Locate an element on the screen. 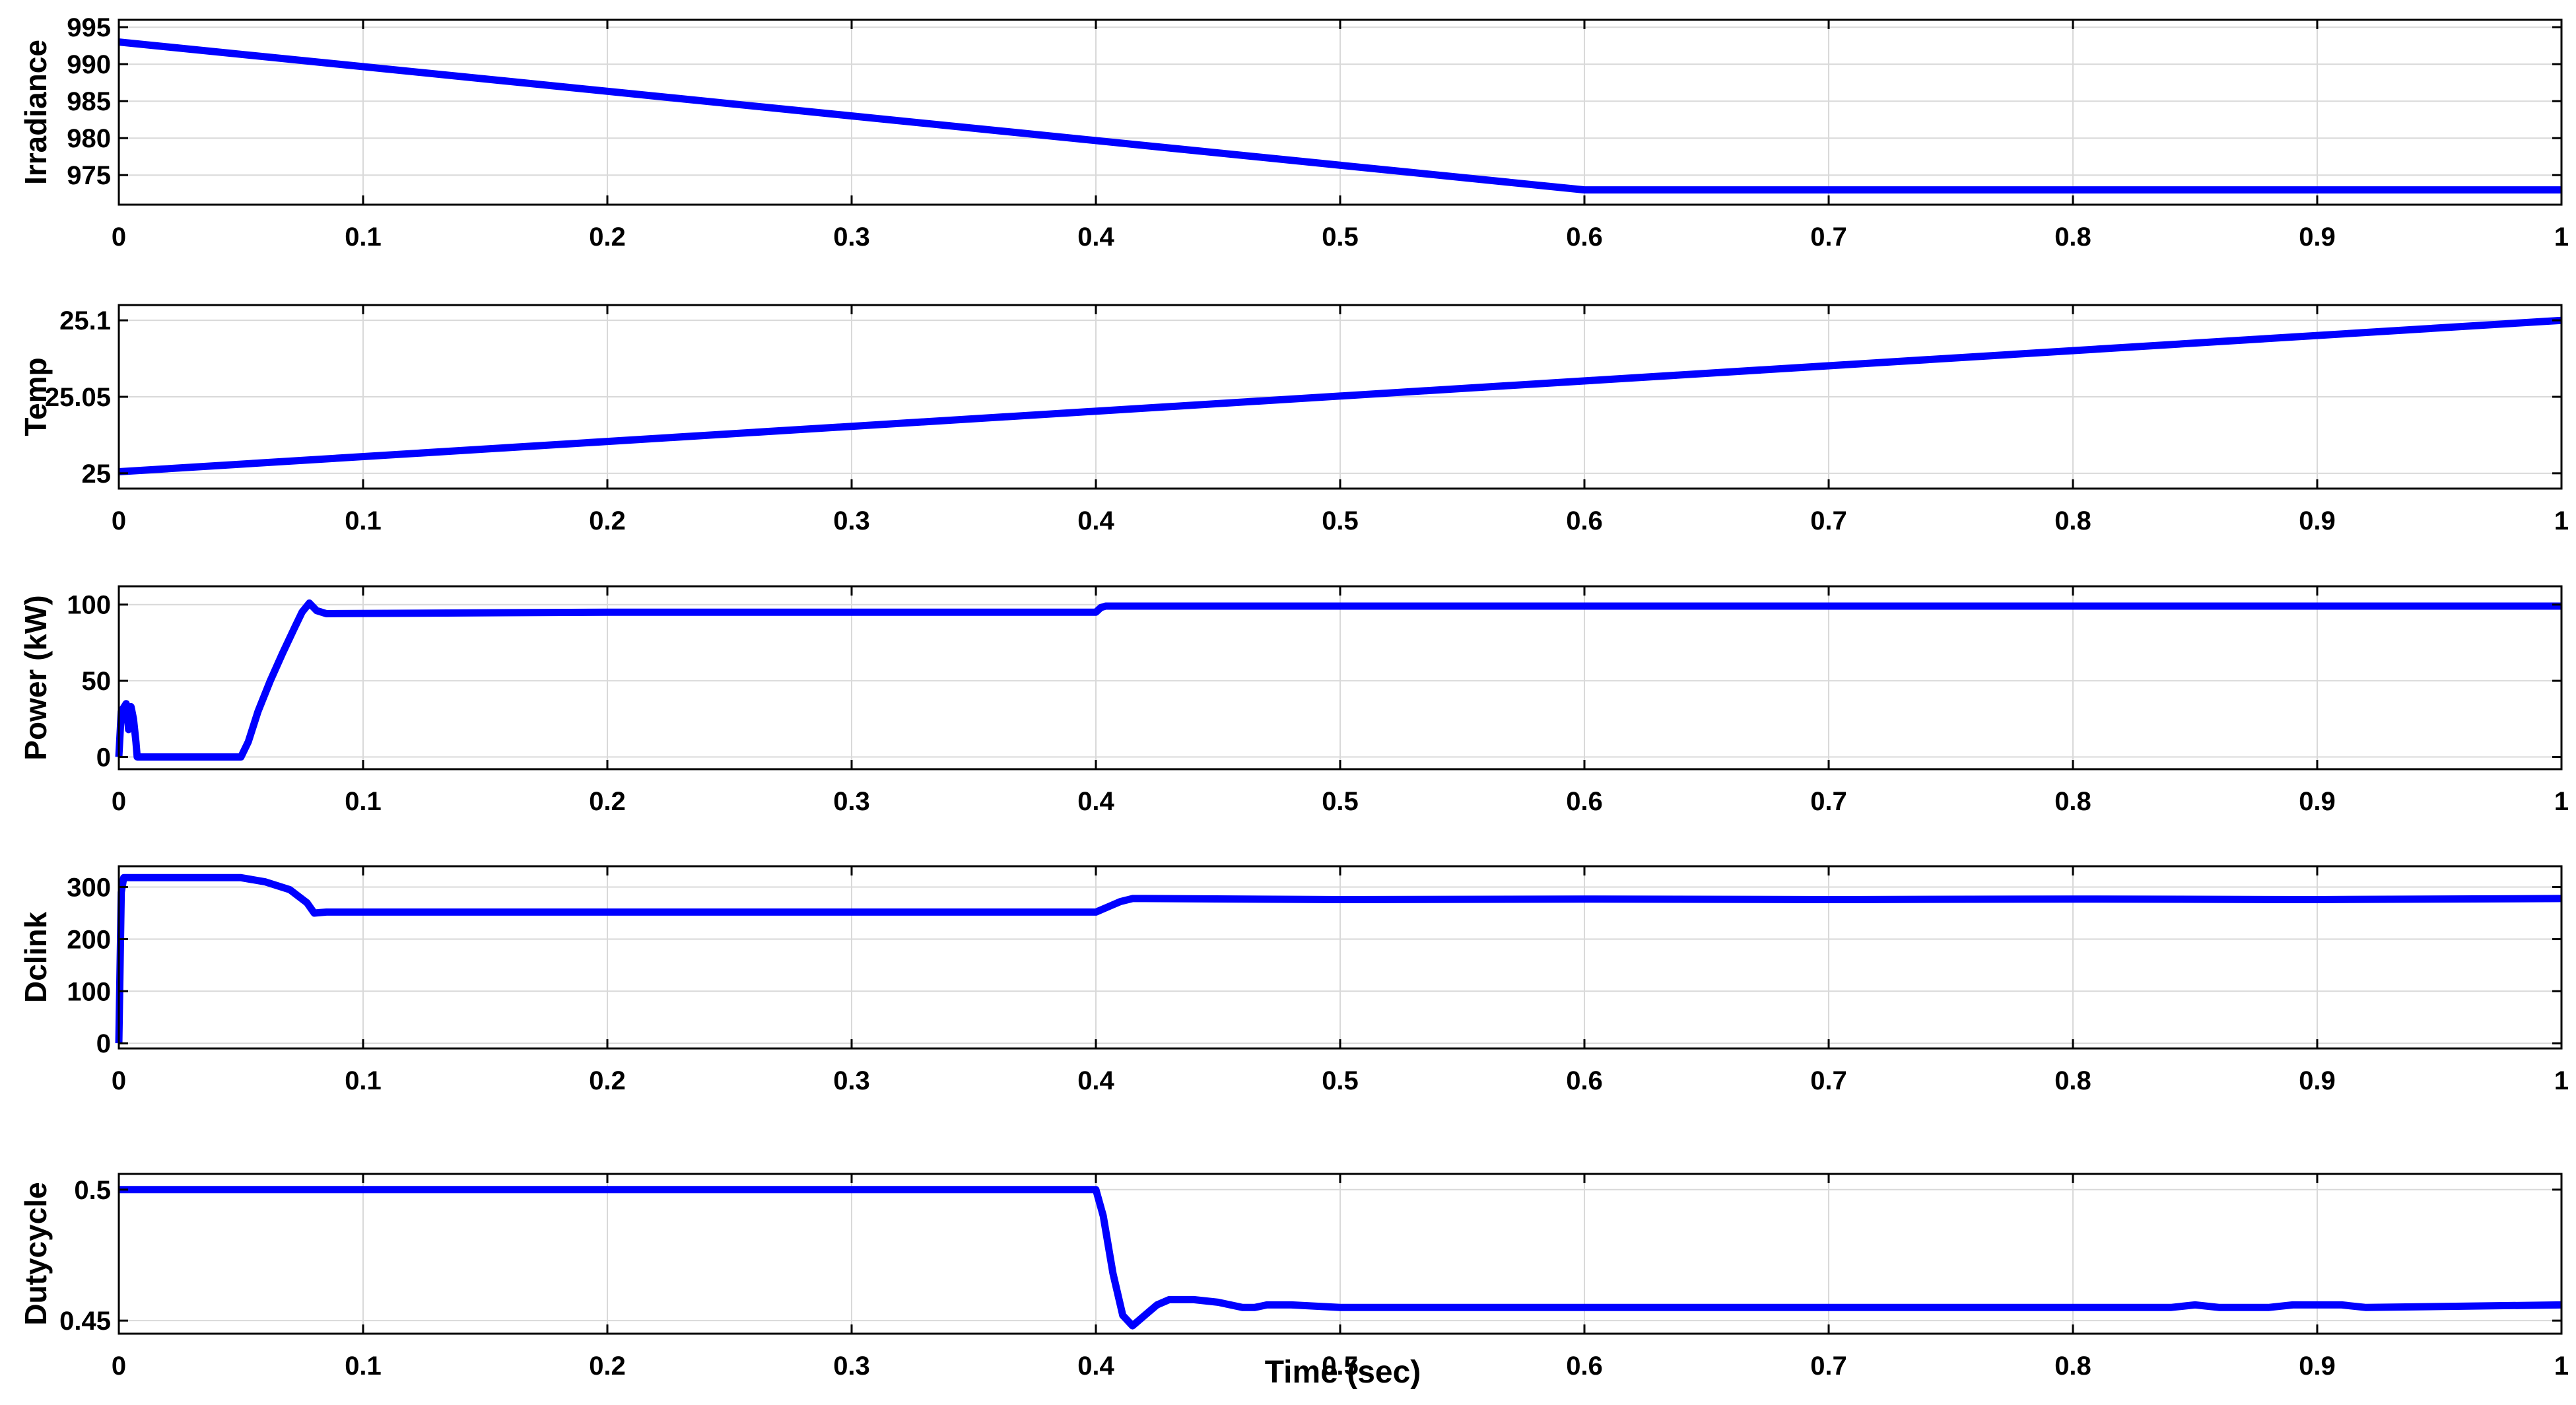 This screenshot has height=1405, width=2576. y-tick-label: 975 is located at coordinates (89, 175).